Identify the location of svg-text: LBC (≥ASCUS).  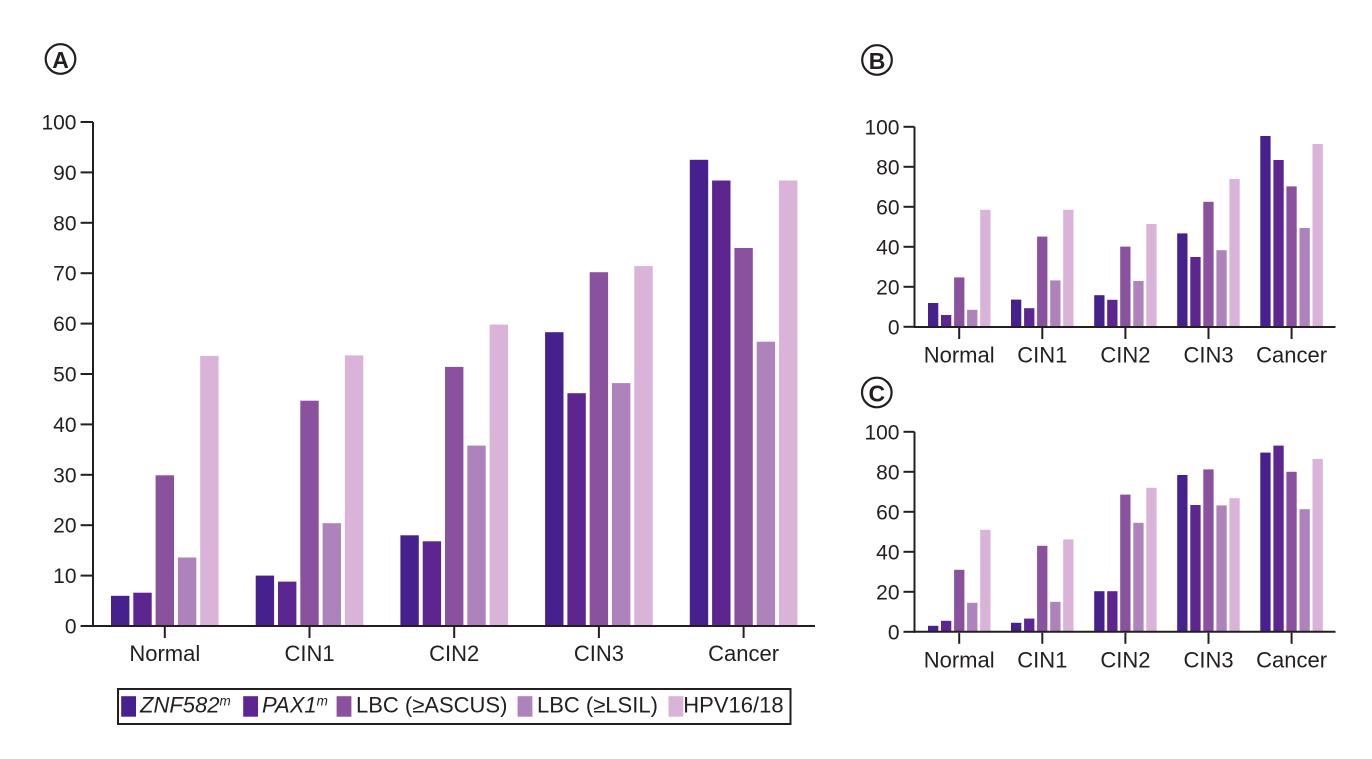
(431, 705).